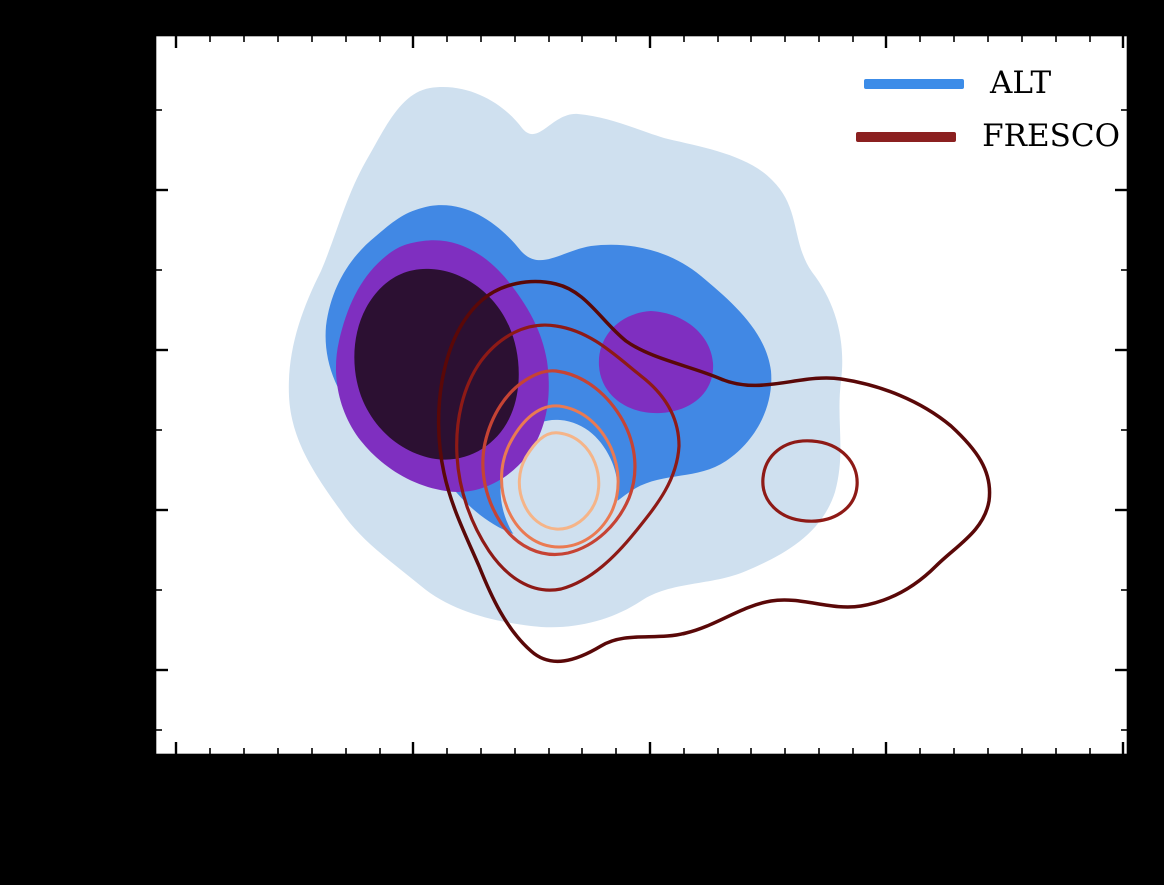  What do you see at coordinates (988, 83) in the screenshot?
I see `legend-item-alt: ALT` at bounding box center [988, 83].